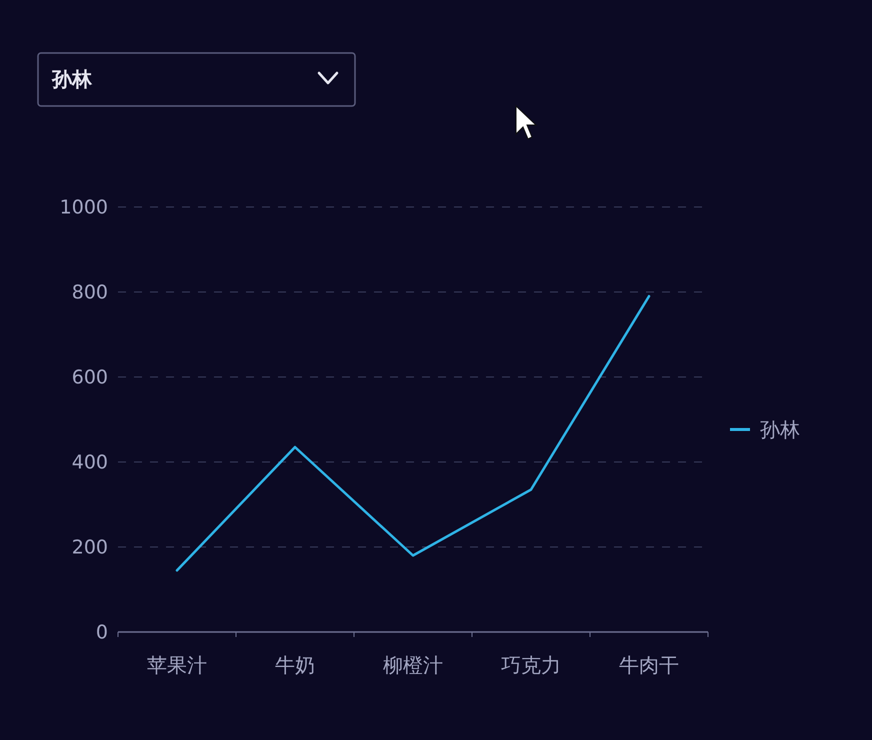 This screenshot has height=740, width=872. What do you see at coordinates (90, 293) in the screenshot?
I see `y-tick-label: 800` at bounding box center [90, 293].